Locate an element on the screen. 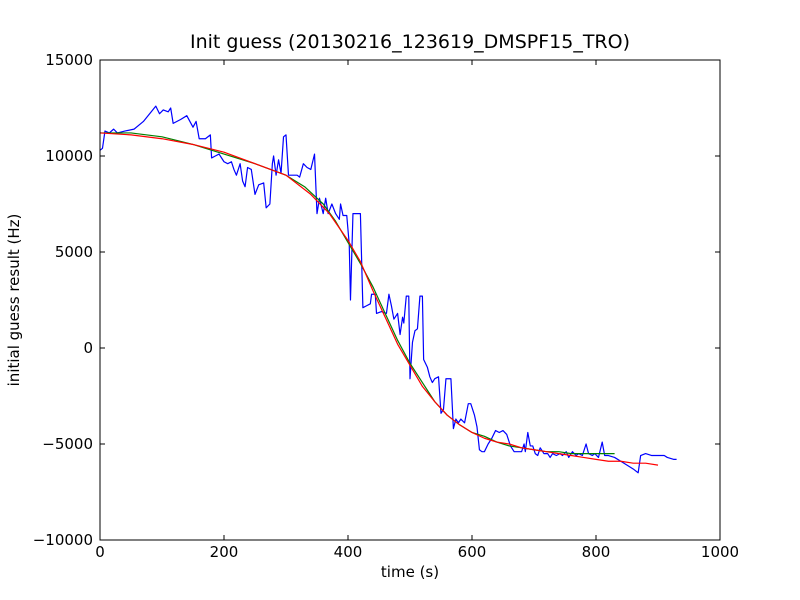 Image resolution: width=800 pixels, height=600 pixels. x-axis-label: time (s) is located at coordinates (410, 572).